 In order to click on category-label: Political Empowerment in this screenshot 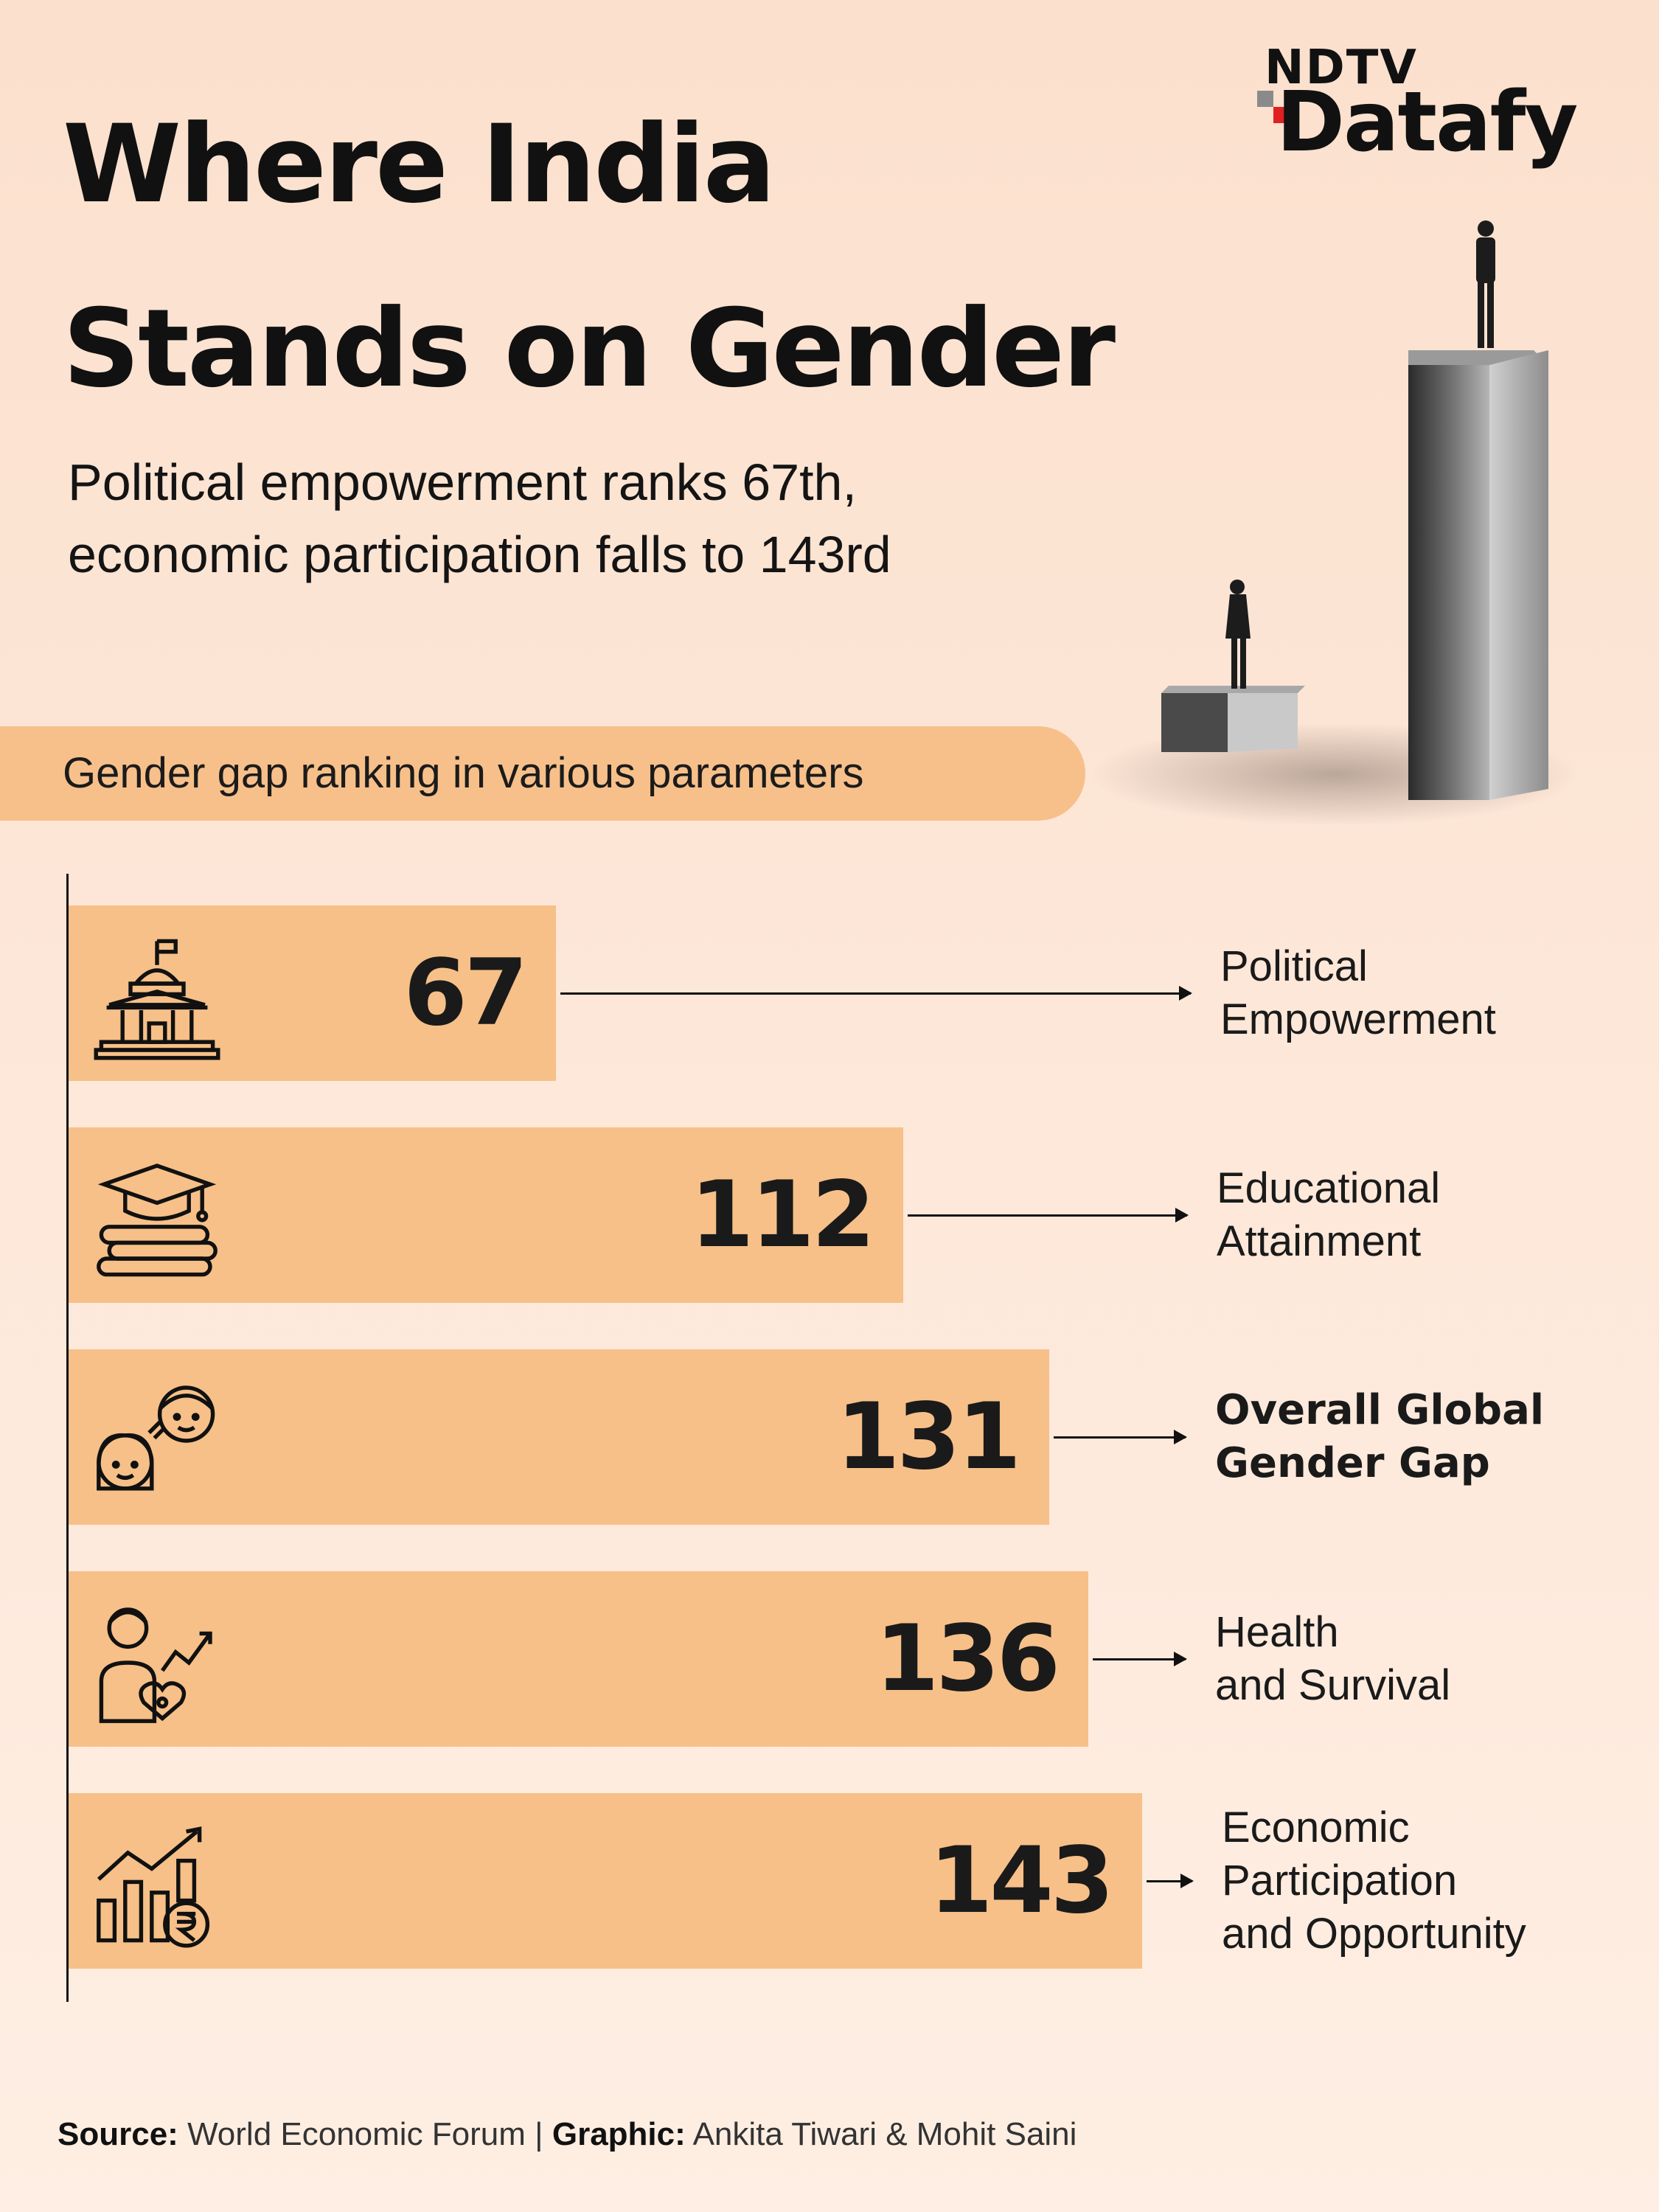, I will do `click(1358, 993)`.